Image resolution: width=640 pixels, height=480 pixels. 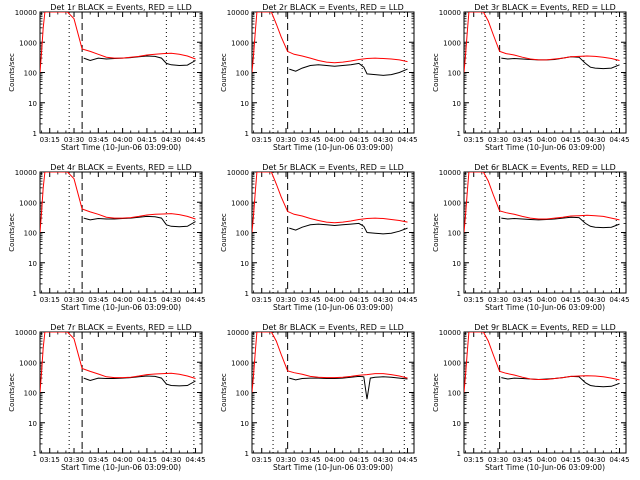 I want to click on chart-title: Det 8r BLACK = Events, RED = LLD, so click(x=333, y=327).